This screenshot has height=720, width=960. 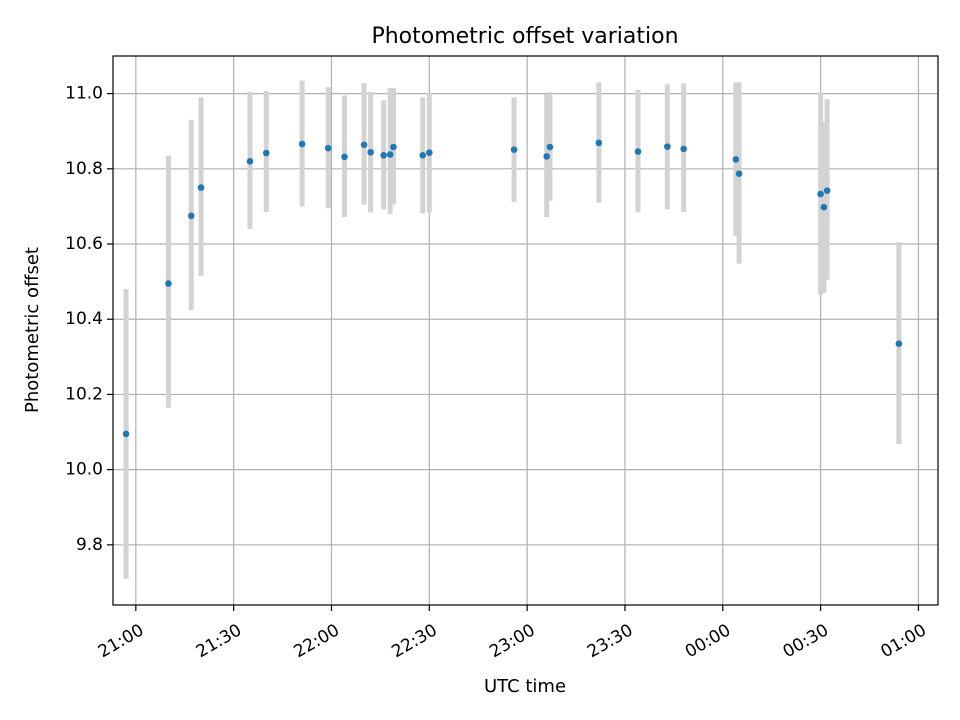 What do you see at coordinates (84, 394) in the screenshot?
I see `y-tick-label: 10.2` at bounding box center [84, 394].